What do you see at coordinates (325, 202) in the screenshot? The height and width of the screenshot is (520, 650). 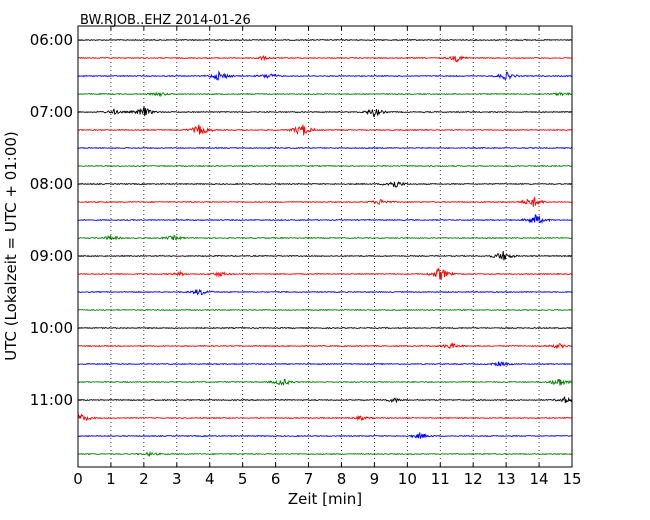 I see `trace-08:15` at bounding box center [325, 202].